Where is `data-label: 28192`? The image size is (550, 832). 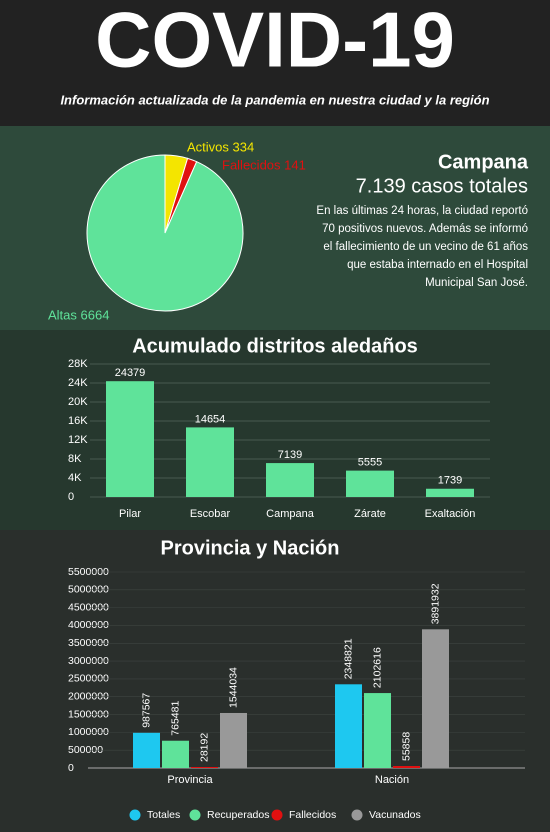 data-label: 28192 is located at coordinates (204, 747).